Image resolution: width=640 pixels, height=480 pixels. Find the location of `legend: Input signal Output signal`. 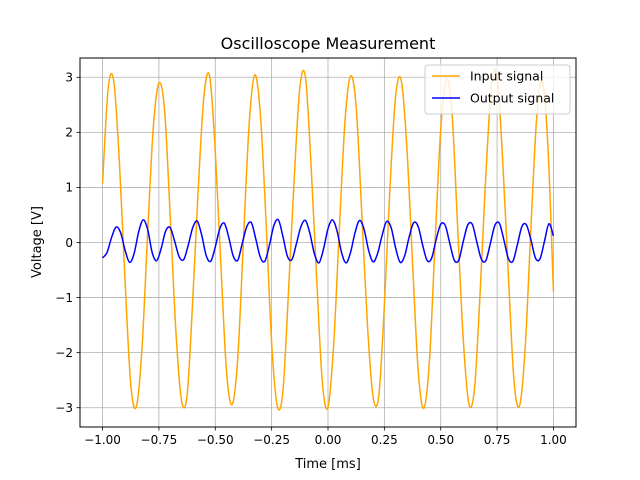

legend: Input signal Output signal is located at coordinates (497, 89).